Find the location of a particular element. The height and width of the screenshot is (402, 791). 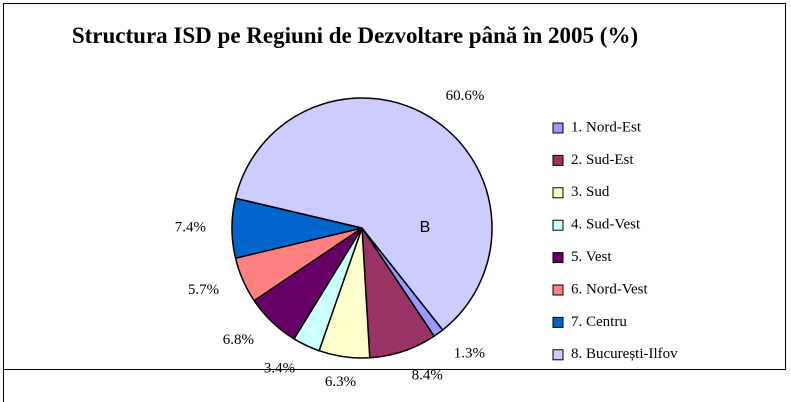

legend-label: 4. Sud-Vest is located at coordinates (606, 225).